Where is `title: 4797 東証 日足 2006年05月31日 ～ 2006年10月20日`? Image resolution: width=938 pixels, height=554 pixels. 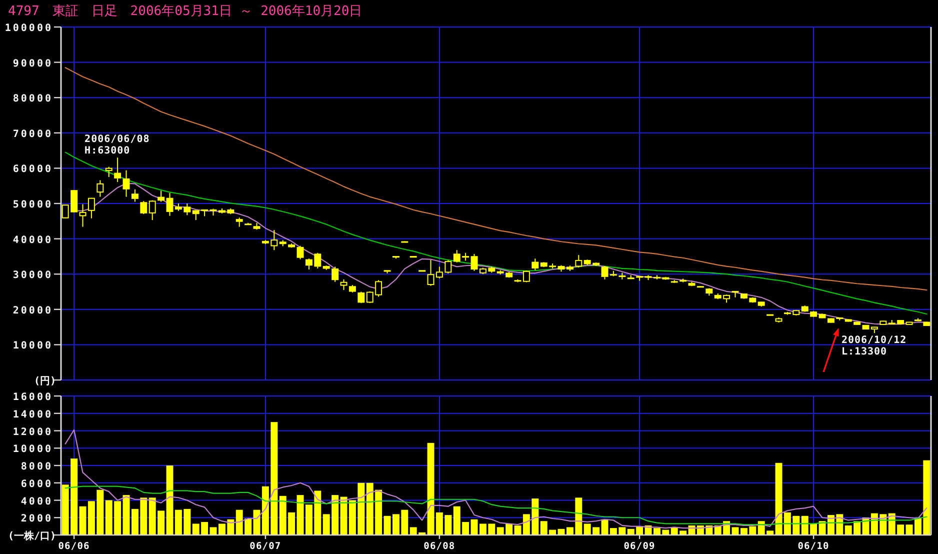
title: 4797 東証 日足 2006年05月31日 ～ 2006年10月20日 is located at coordinates (185, 11).